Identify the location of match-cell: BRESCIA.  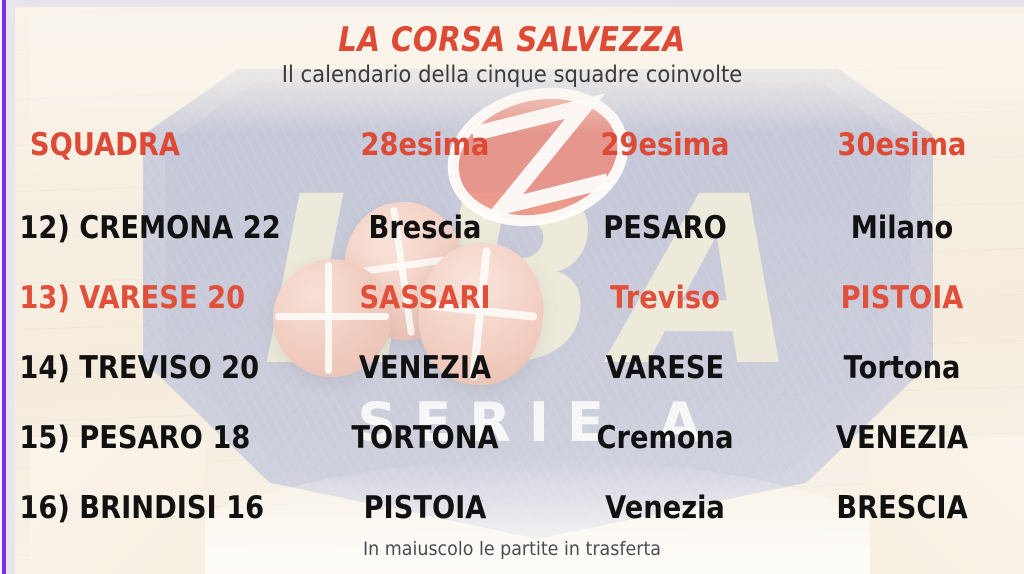
(902, 508).